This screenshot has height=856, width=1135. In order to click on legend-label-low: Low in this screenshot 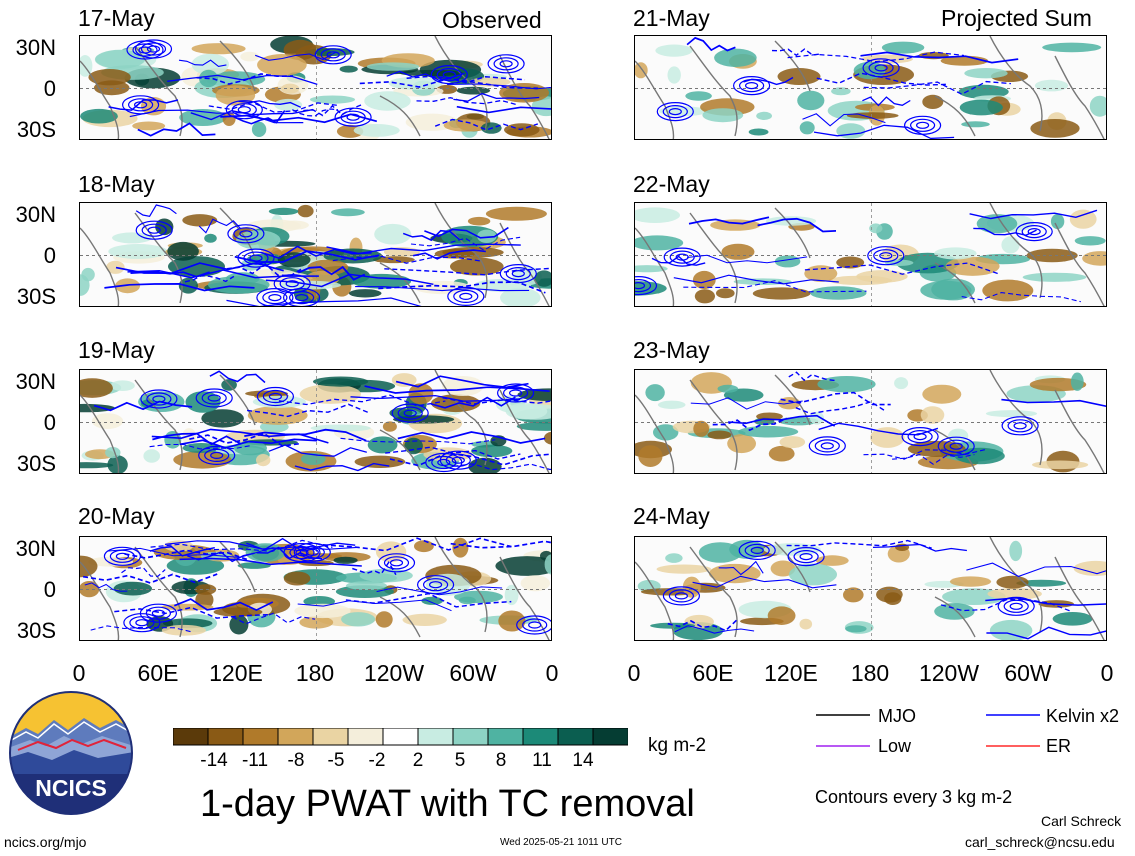, I will do `click(895, 746)`.